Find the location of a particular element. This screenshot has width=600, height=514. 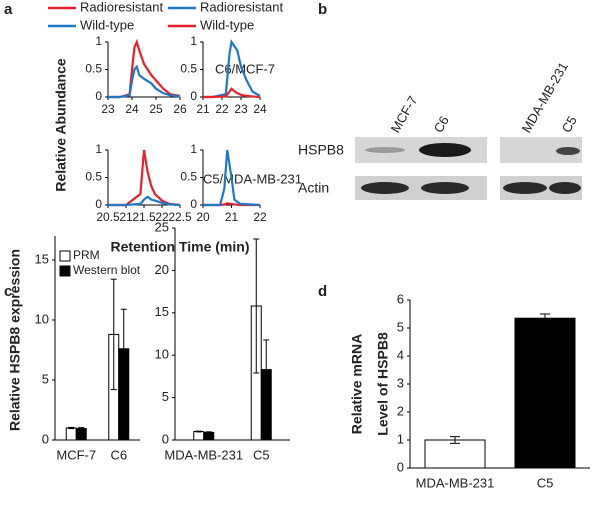

y-tick-label: 25 is located at coordinates (162, 226).